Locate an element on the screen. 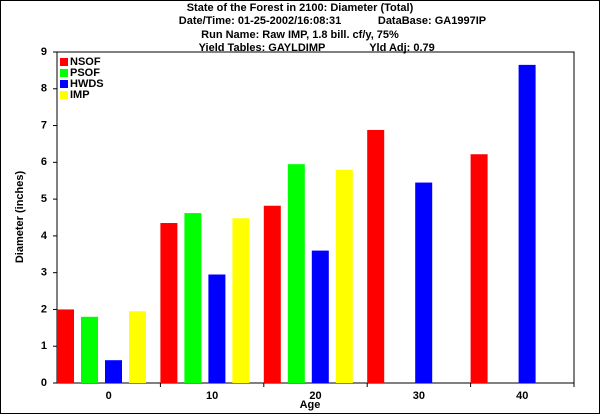 The width and height of the screenshot is (600, 414). subtitle: Date/Time: 01-25-2002/16:08:31 is located at coordinates (260, 21).